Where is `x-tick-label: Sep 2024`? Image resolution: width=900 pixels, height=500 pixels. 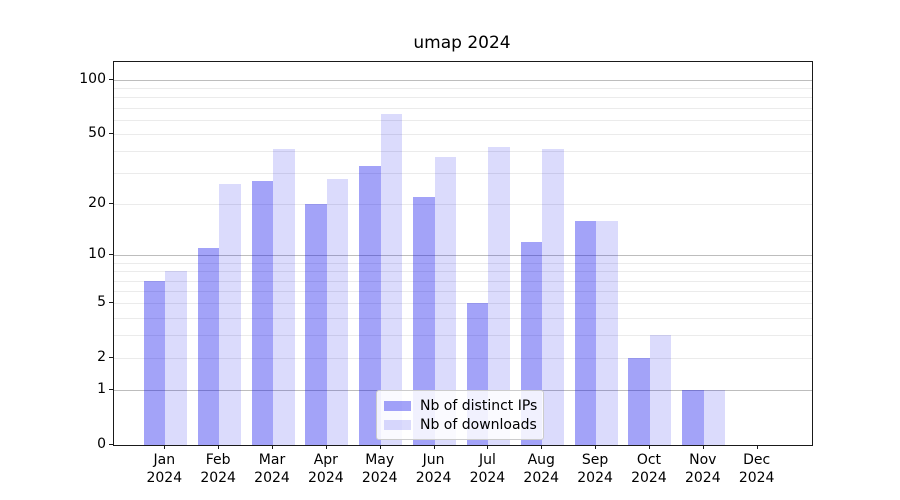 x-tick-label: Sep 2024 is located at coordinates (595, 469).